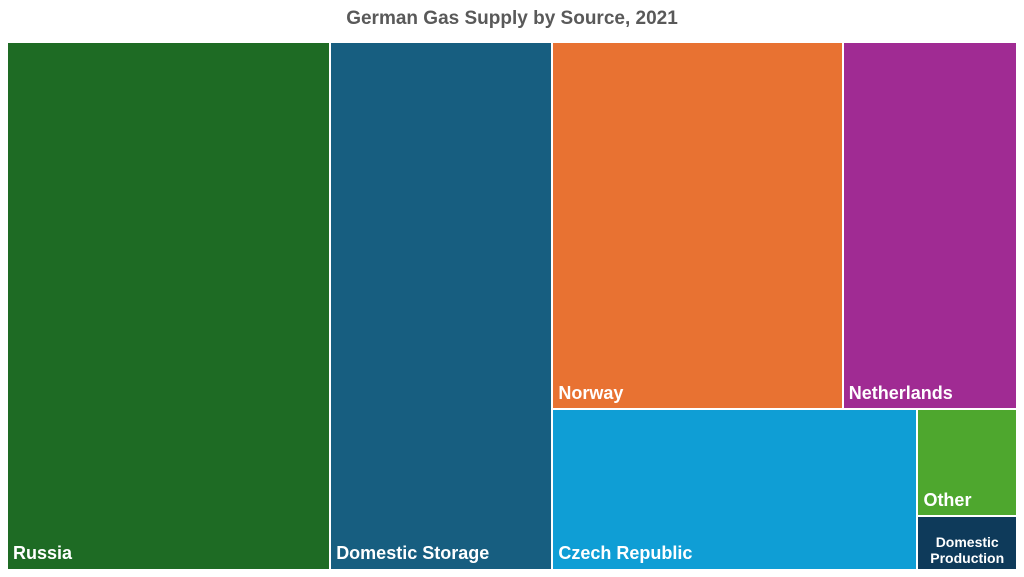  I want to click on tile-label: Netherlands, so click(900, 392).